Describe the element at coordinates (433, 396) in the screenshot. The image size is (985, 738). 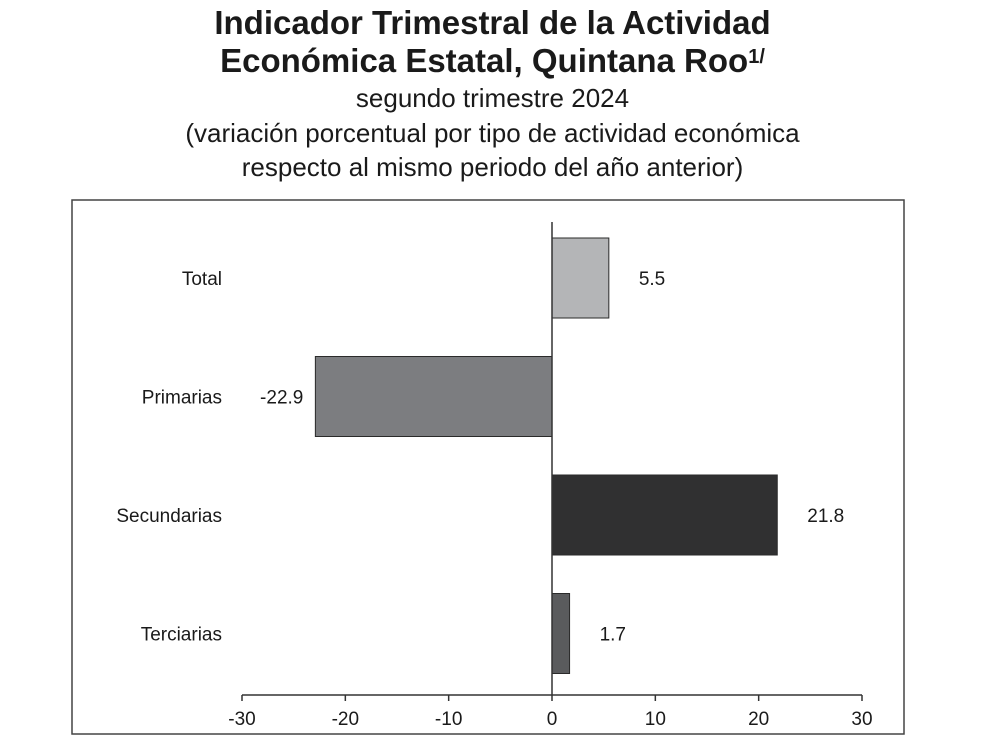
I see `bar-primarias` at that location.